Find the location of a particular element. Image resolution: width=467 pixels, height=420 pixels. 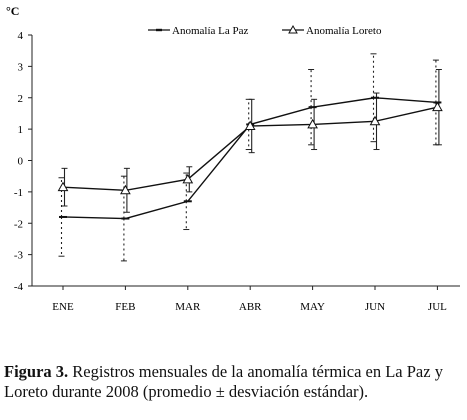

y-tick-label: 2 is located at coordinates (21, 99).